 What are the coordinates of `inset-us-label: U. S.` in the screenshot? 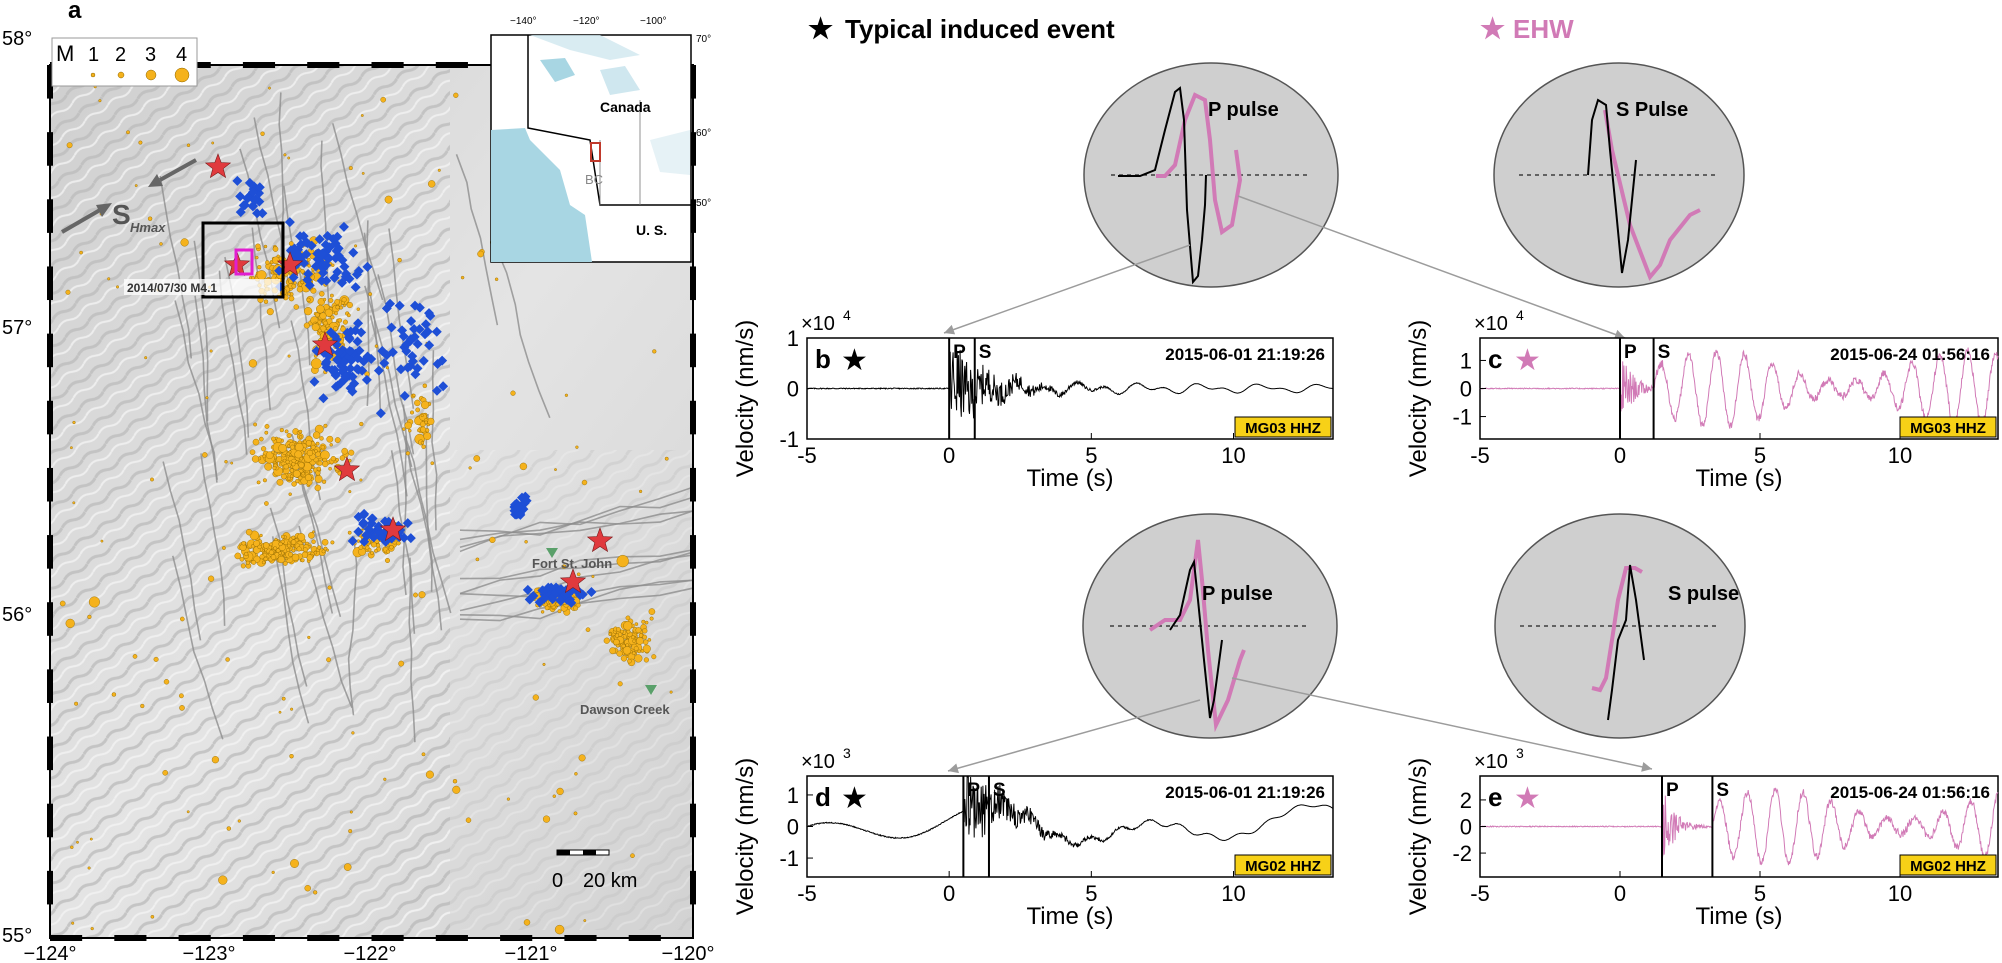 It's located at (651, 230).